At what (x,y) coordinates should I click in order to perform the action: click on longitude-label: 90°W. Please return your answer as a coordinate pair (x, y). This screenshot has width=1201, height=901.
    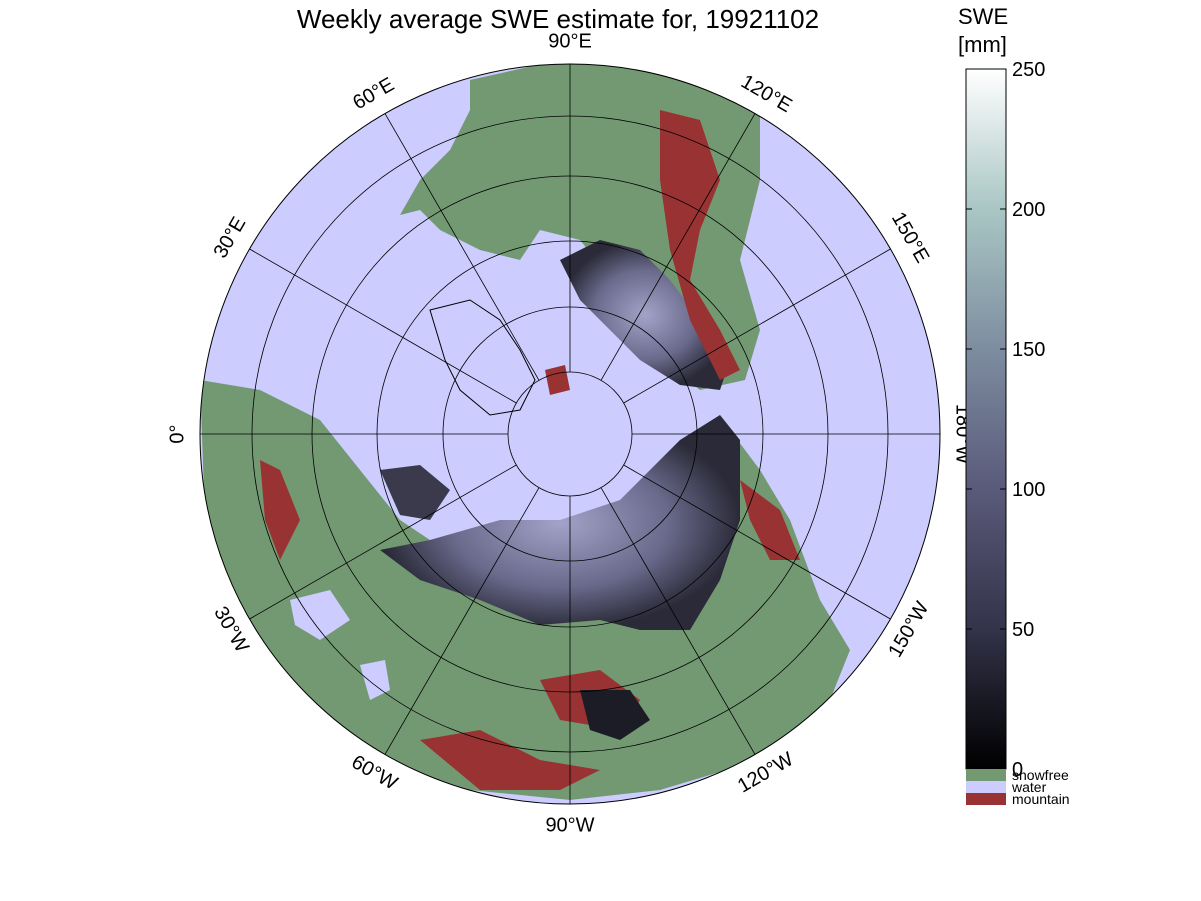
    Looking at the image, I should click on (569, 825).